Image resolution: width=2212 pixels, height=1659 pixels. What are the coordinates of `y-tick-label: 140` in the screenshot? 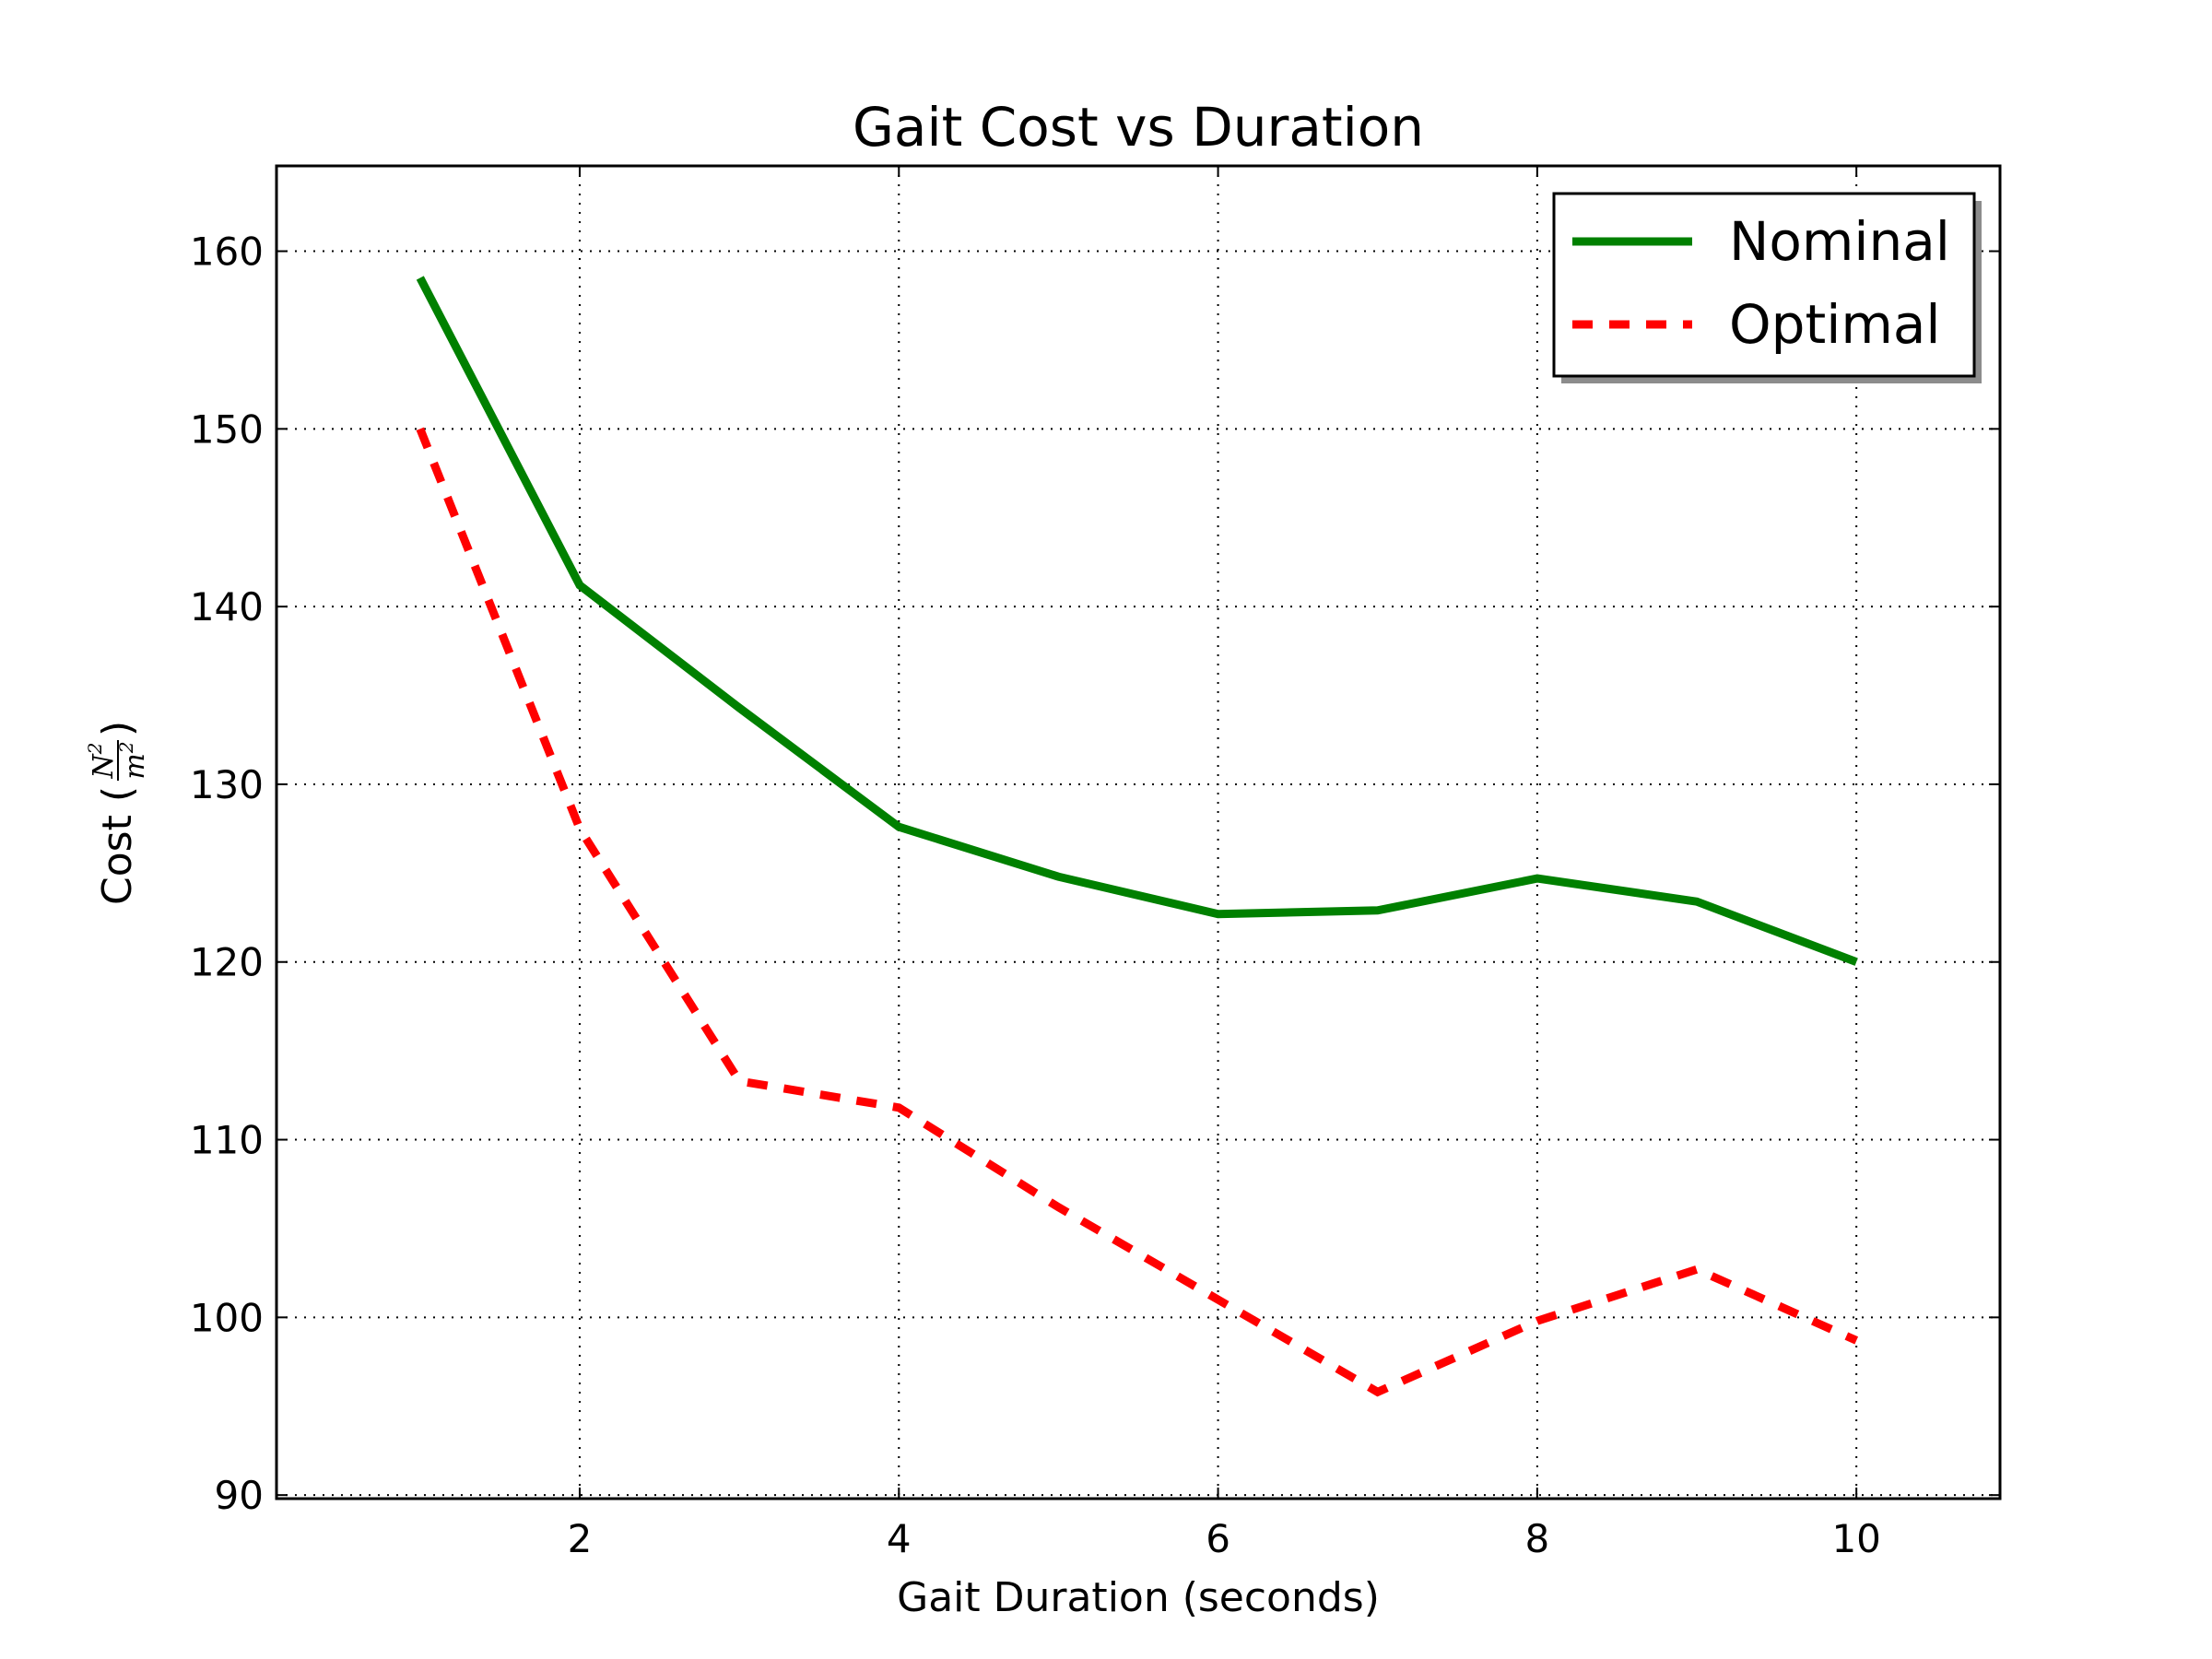 It's located at (227, 606).